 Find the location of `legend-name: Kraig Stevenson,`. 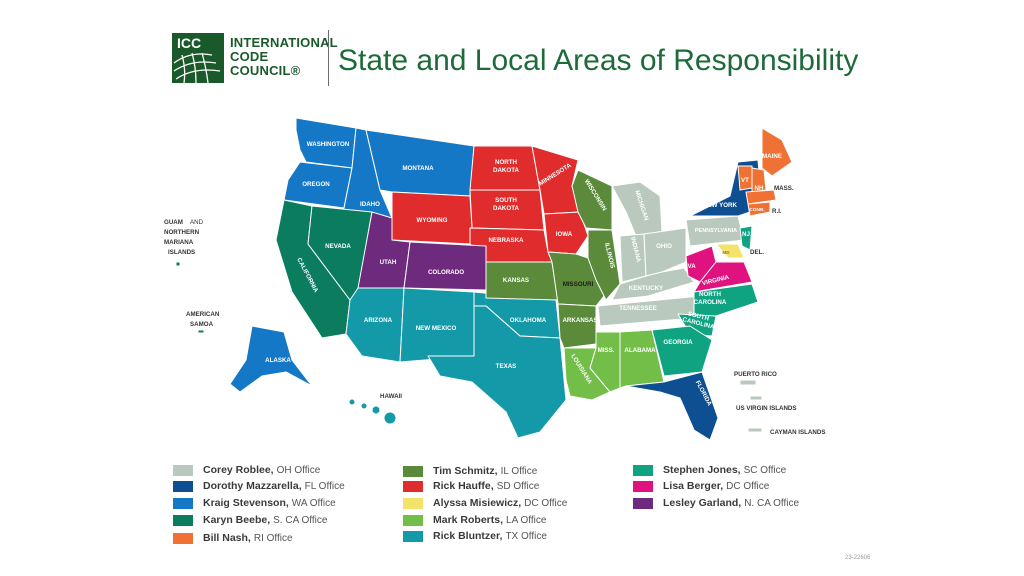

legend-name: Kraig Stevenson, is located at coordinates (246, 503).